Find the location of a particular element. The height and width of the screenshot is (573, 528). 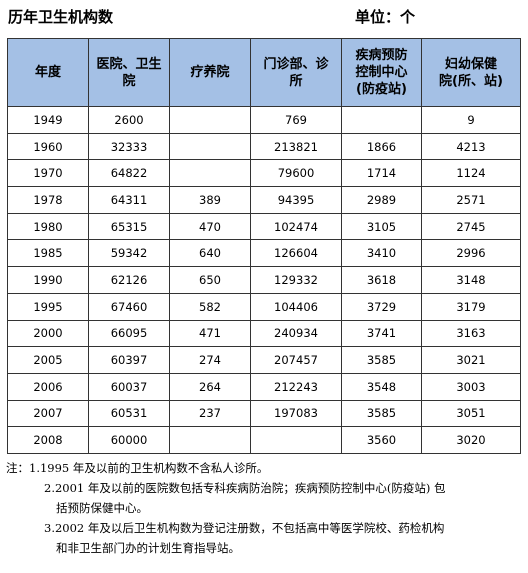

table-cell: 79600 is located at coordinates (296, 173).